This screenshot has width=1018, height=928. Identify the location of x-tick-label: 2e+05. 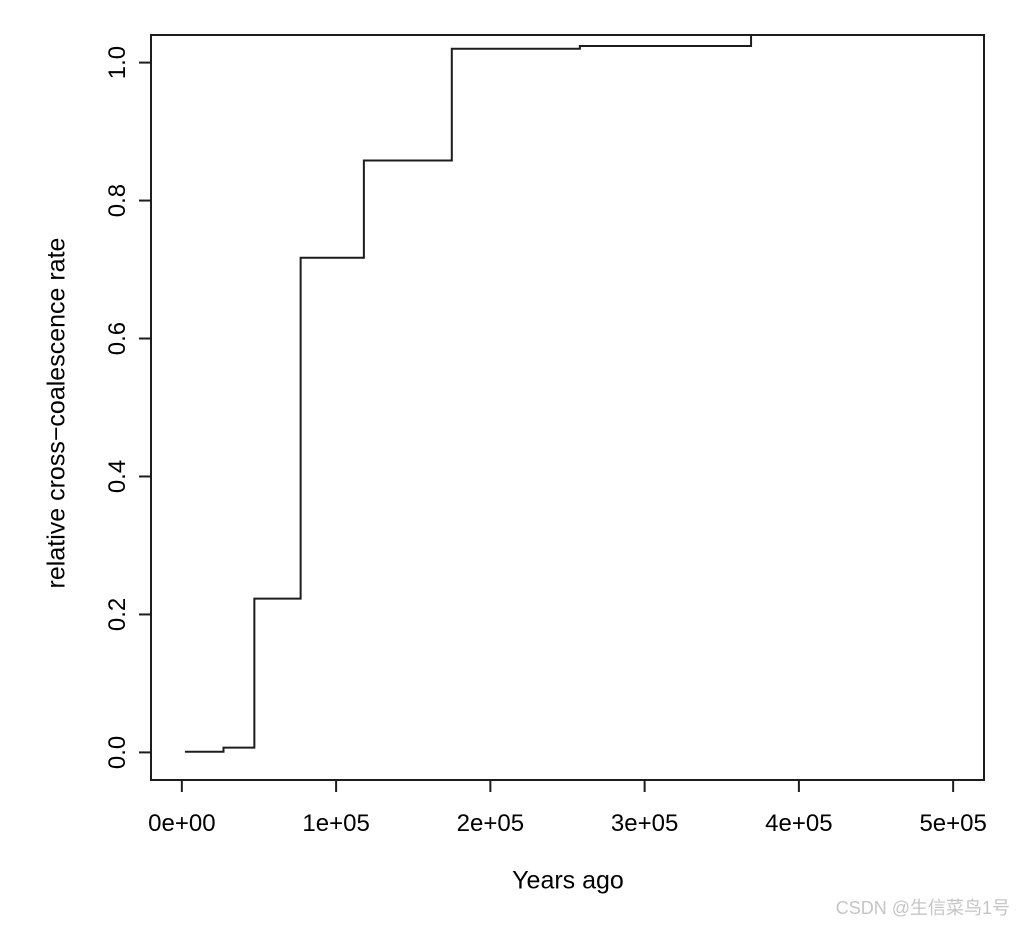
(490, 823).